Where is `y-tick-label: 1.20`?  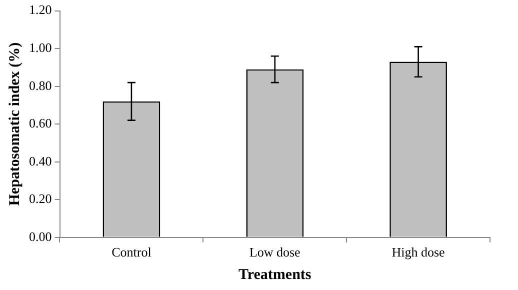 y-tick-label: 1.20 is located at coordinates (40, 10).